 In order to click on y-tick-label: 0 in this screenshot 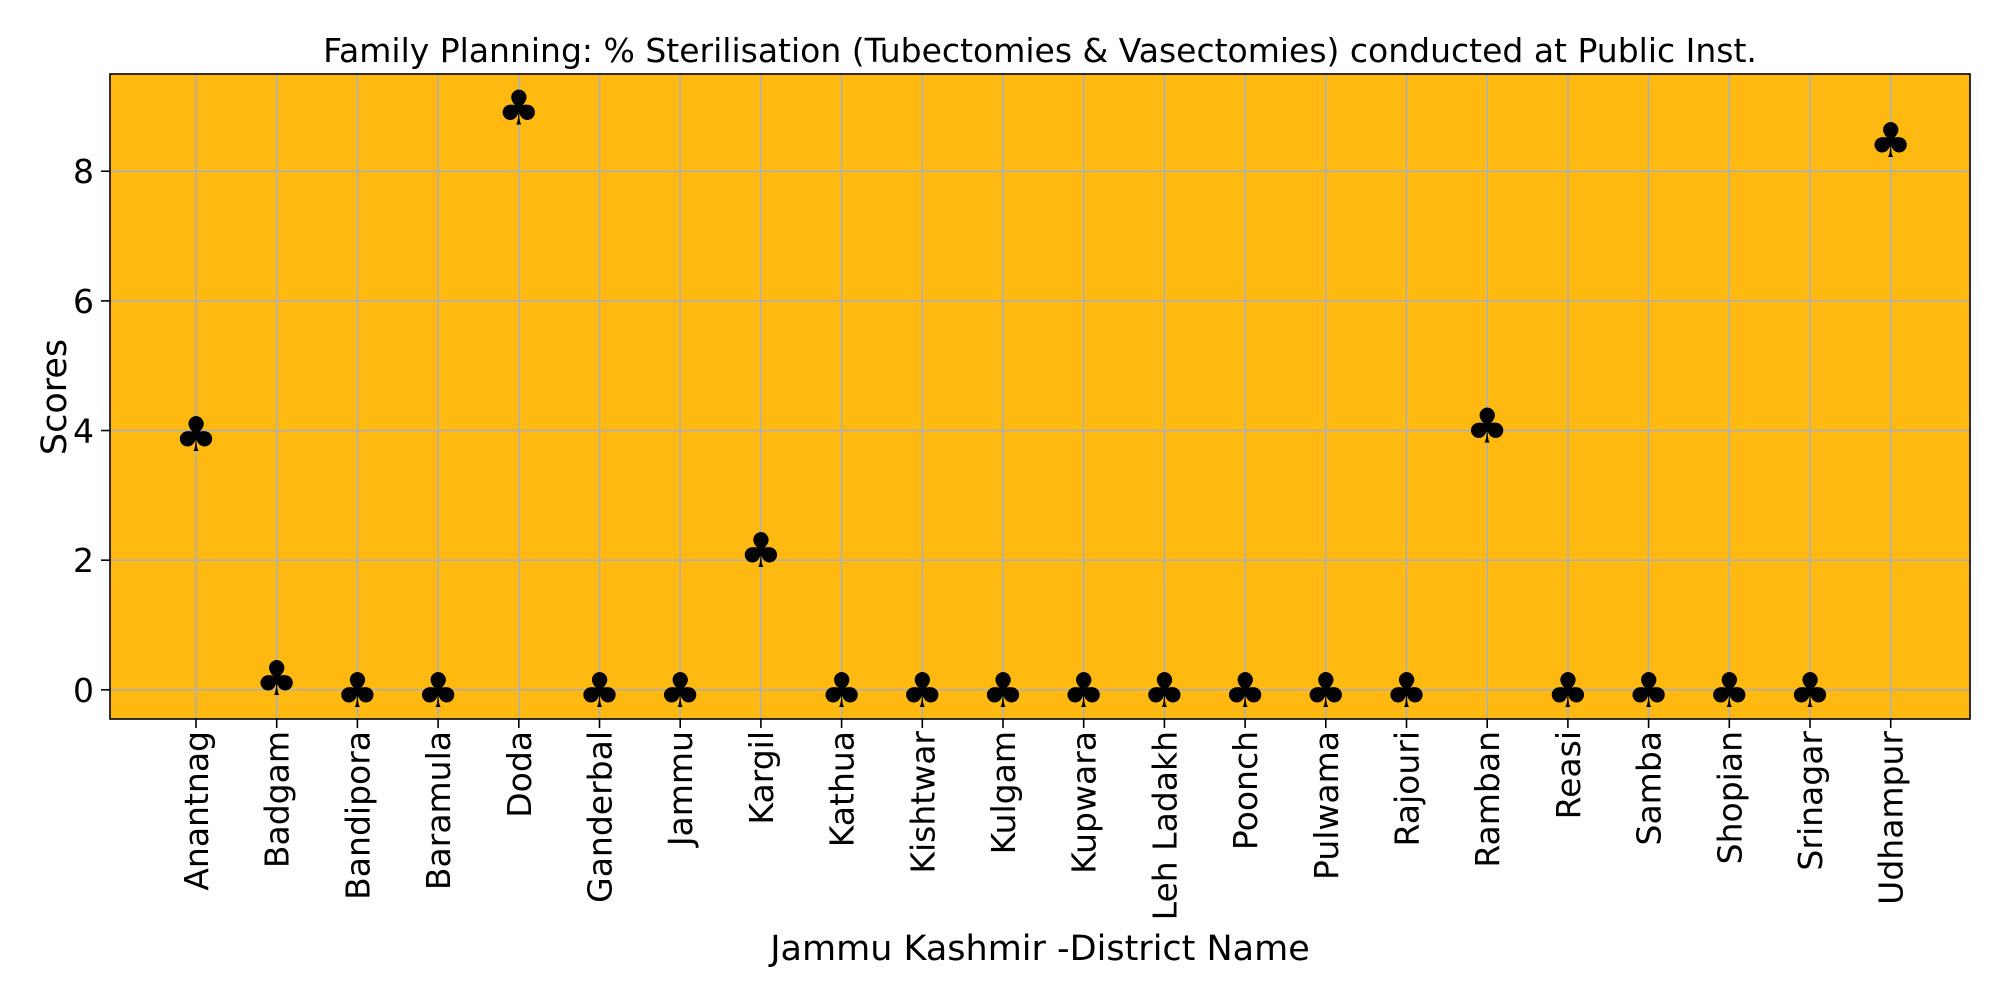, I will do `click(83, 690)`.